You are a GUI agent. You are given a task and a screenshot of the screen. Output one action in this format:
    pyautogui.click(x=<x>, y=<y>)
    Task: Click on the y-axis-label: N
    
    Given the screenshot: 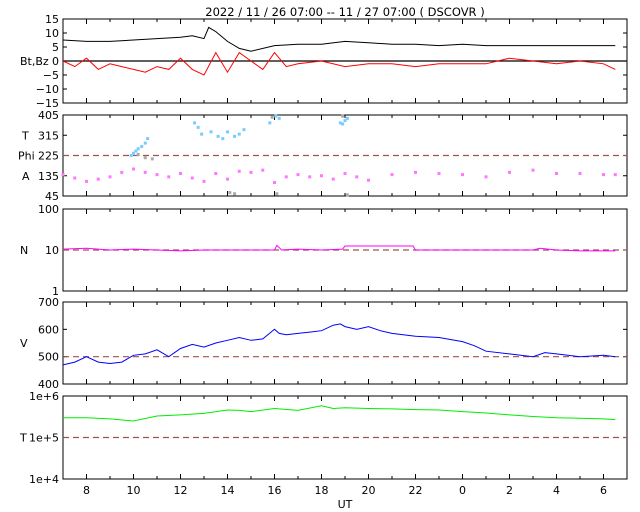 What is the action you would take?
    pyautogui.click(x=24, y=250)
    